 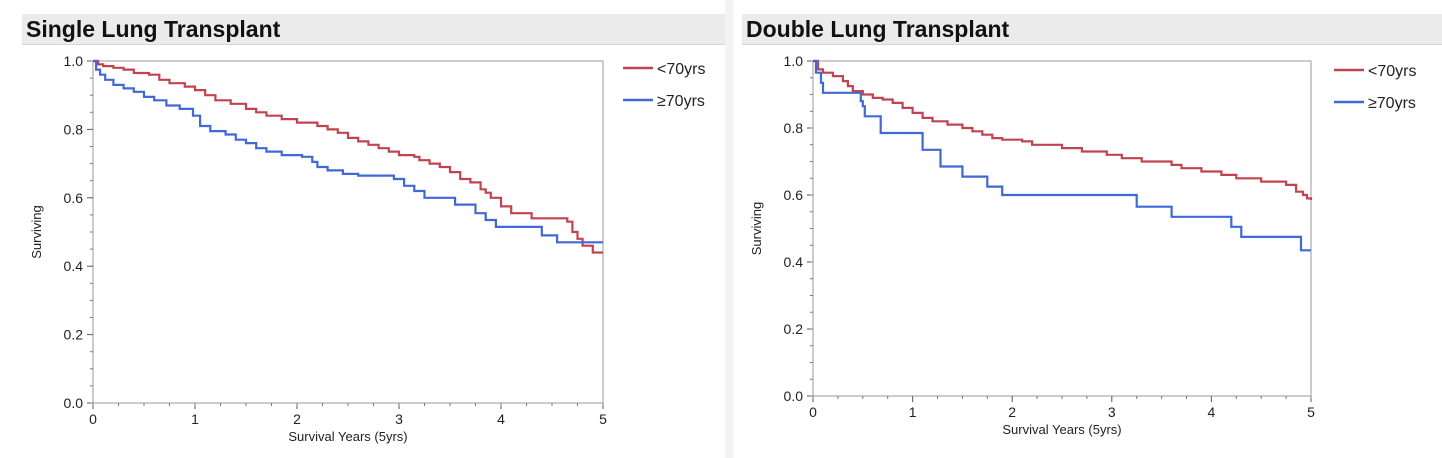 What do you see at coordinates (153, 29) in the screenshot?
I see `chart-title: Single Lung Transplant` at bounding box center [153, 29].